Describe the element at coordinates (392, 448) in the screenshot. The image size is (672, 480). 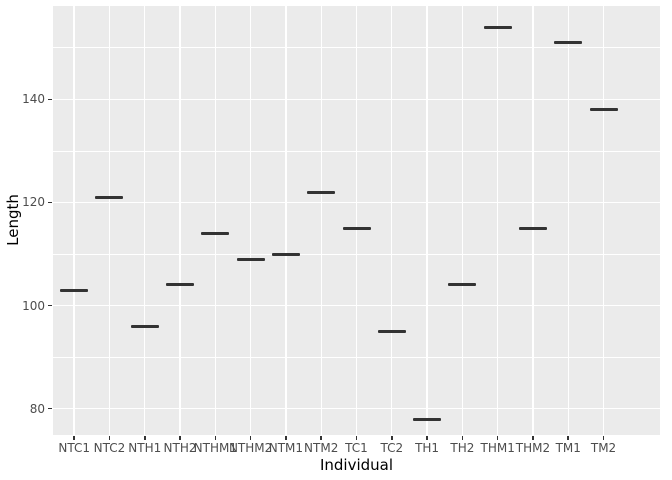
I see `x-tick-label: TC2` at that location.